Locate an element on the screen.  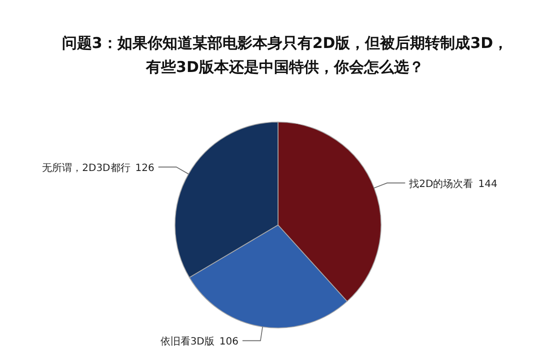
data-label: 126 is located at coordinates (144, 168).